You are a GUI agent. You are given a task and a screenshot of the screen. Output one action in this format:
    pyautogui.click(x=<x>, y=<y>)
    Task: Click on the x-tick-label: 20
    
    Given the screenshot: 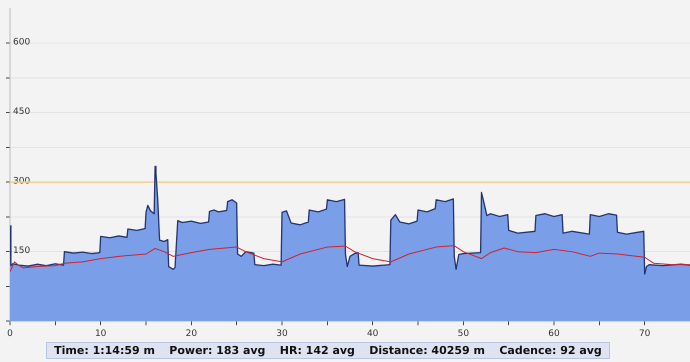 What is the action you would take?
    pyautogui.click(x=192, y=333)
    